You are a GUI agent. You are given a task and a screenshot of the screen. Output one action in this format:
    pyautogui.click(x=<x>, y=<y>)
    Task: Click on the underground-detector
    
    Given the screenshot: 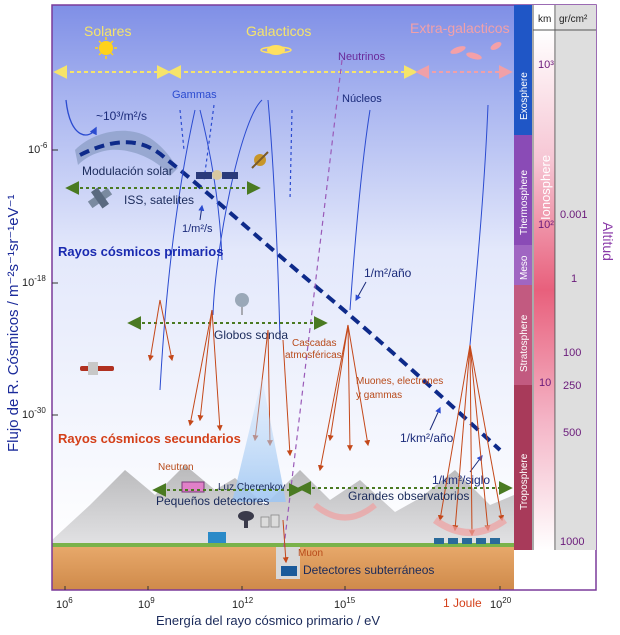 What is the action you would take?
    pyautogui.click(x=289, y=571)
    